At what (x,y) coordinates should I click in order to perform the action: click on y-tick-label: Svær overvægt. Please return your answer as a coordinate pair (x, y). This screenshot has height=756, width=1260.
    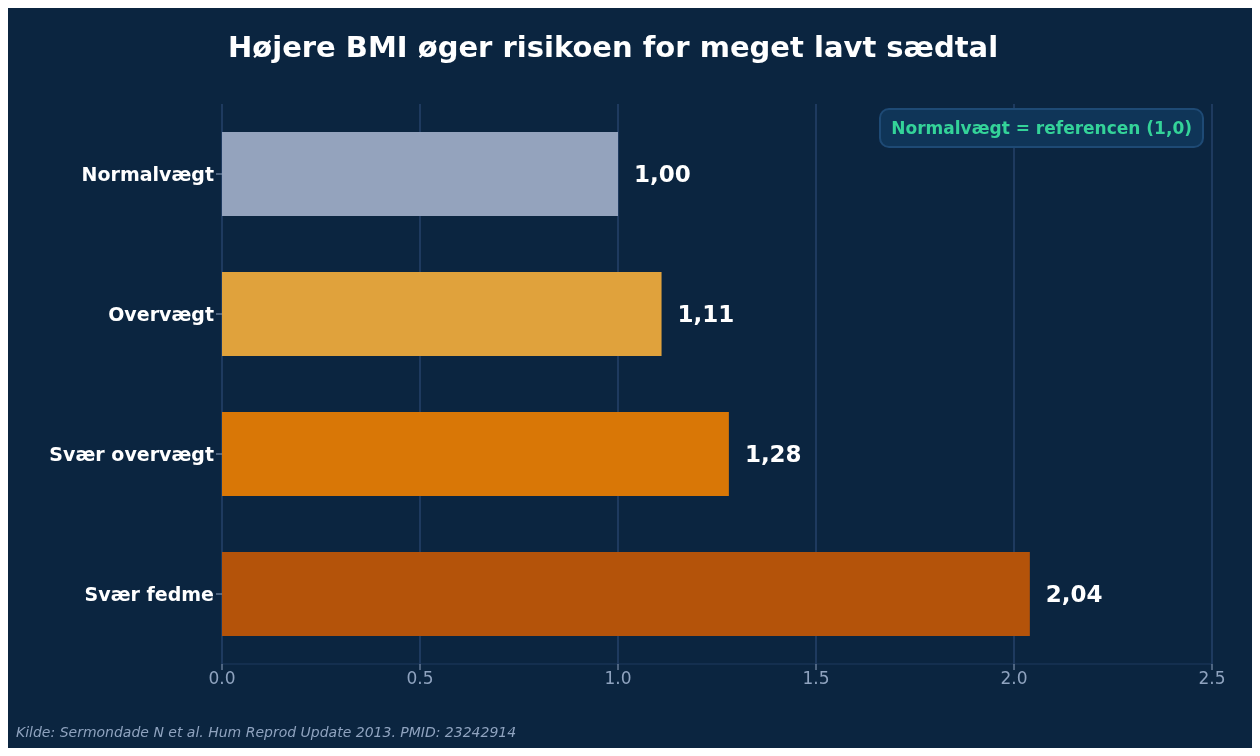
    Looking at the image, I should click on (131, 453).